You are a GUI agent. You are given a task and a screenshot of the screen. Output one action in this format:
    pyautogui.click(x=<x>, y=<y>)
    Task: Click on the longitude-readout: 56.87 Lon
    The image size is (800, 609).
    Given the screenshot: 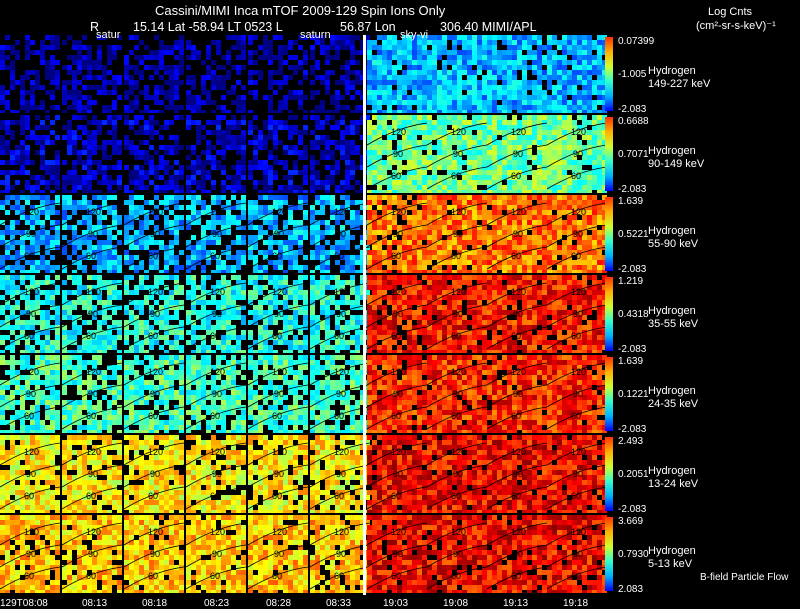 What is the action you would take?
    pyautogui.click(x=368, y=27)
    